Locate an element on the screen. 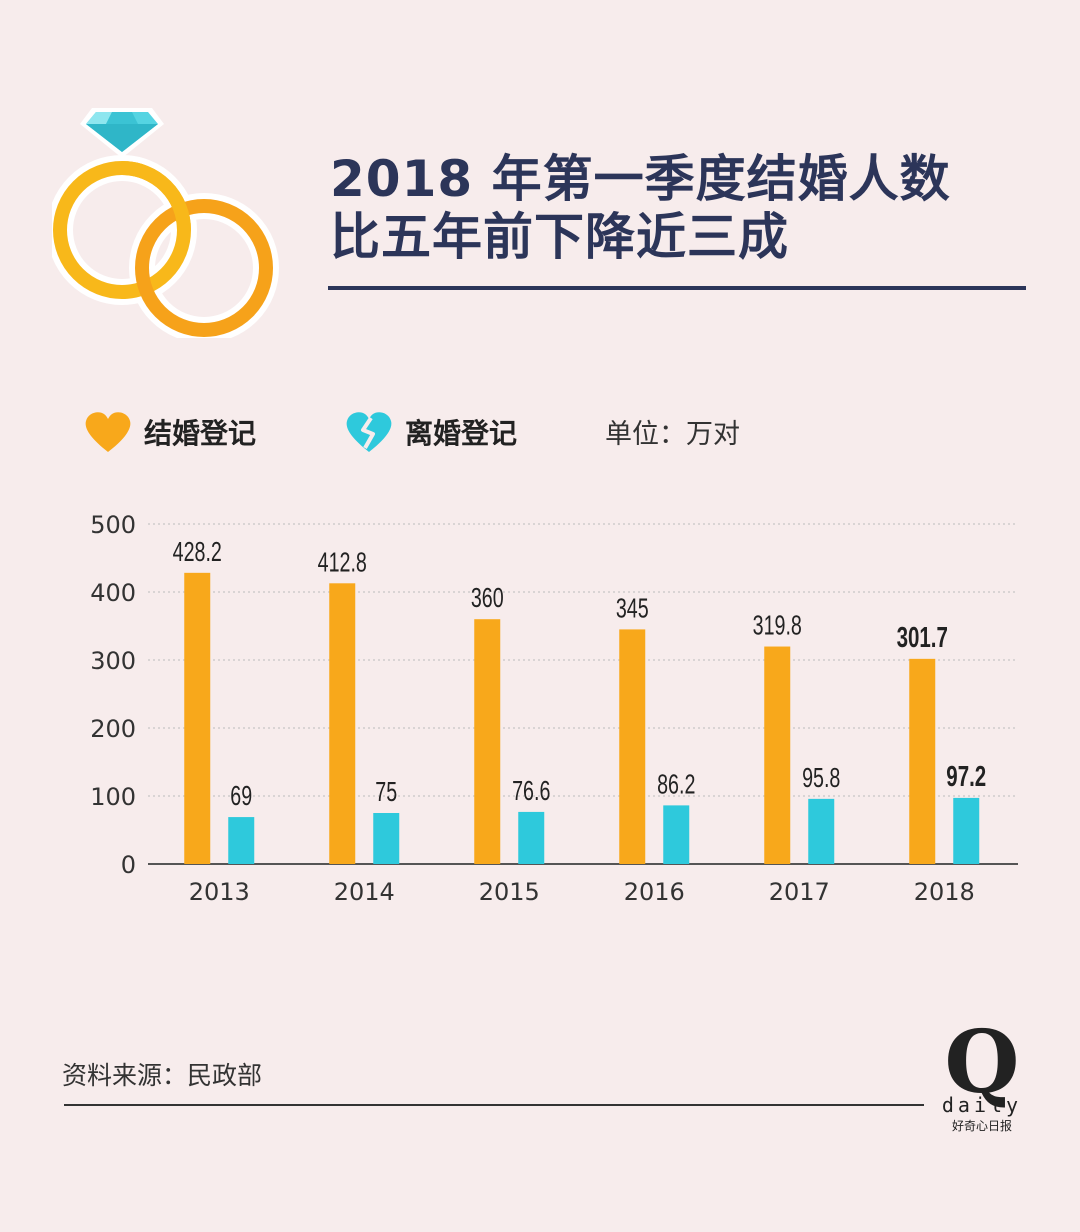  marriage-bar-2016 is located at coordinates (632, 746).